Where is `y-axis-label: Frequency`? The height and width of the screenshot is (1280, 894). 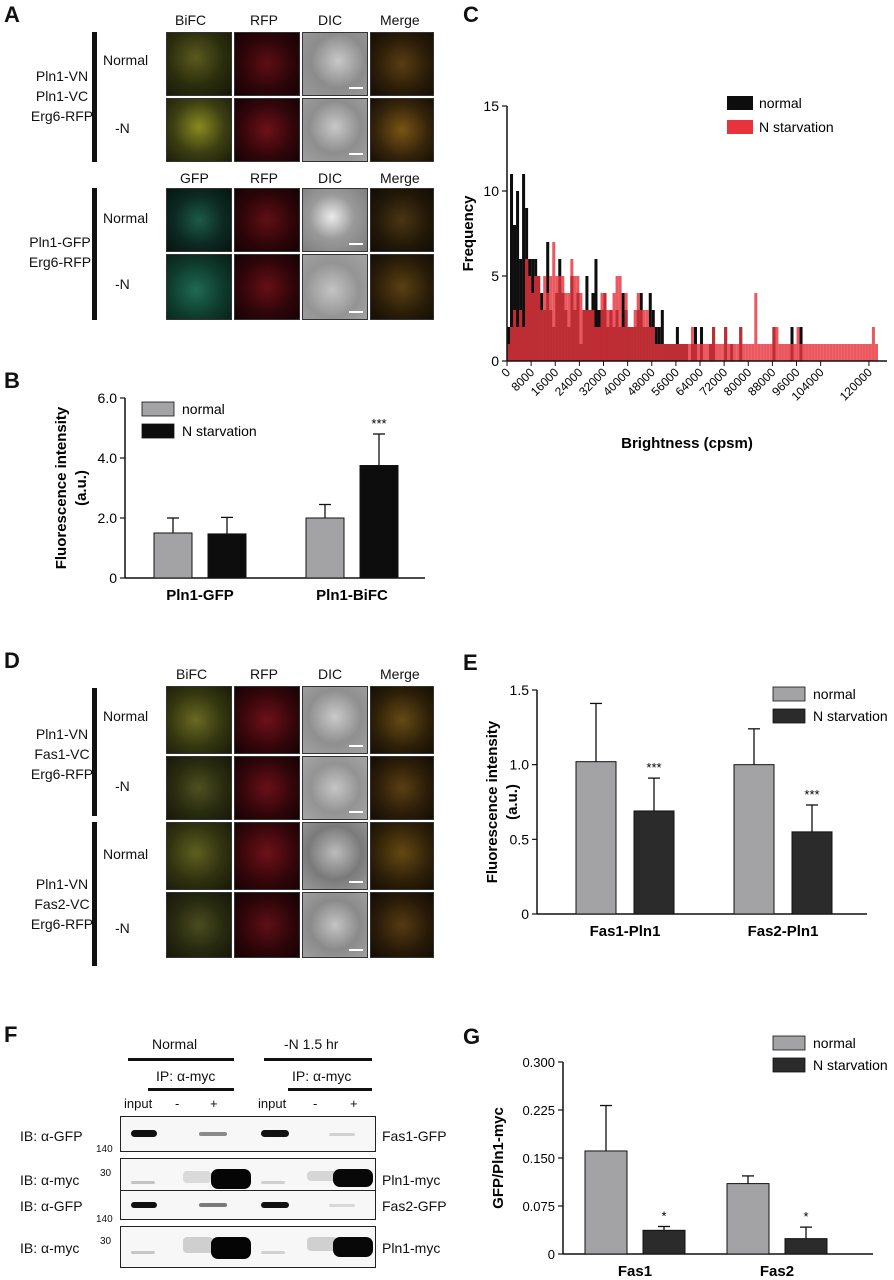
y-axis-label: Frequency is located at coordinates (468, 233).